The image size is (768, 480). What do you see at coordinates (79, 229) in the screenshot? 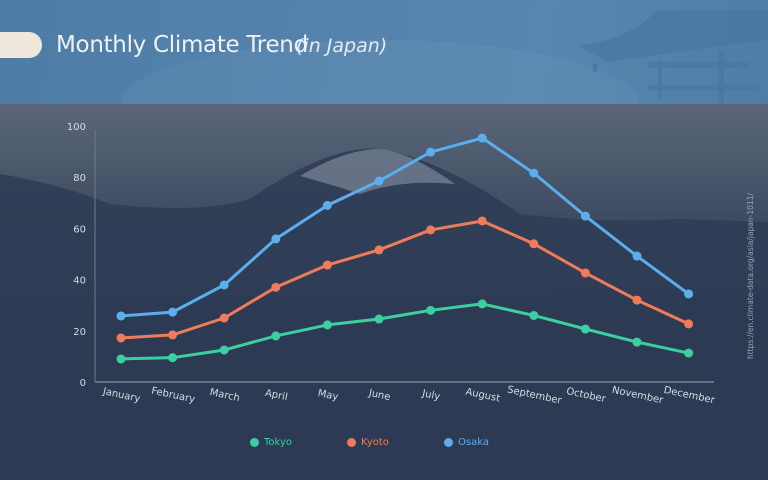
I see `y-tick-label: 60` at bounding box center [79, 229].